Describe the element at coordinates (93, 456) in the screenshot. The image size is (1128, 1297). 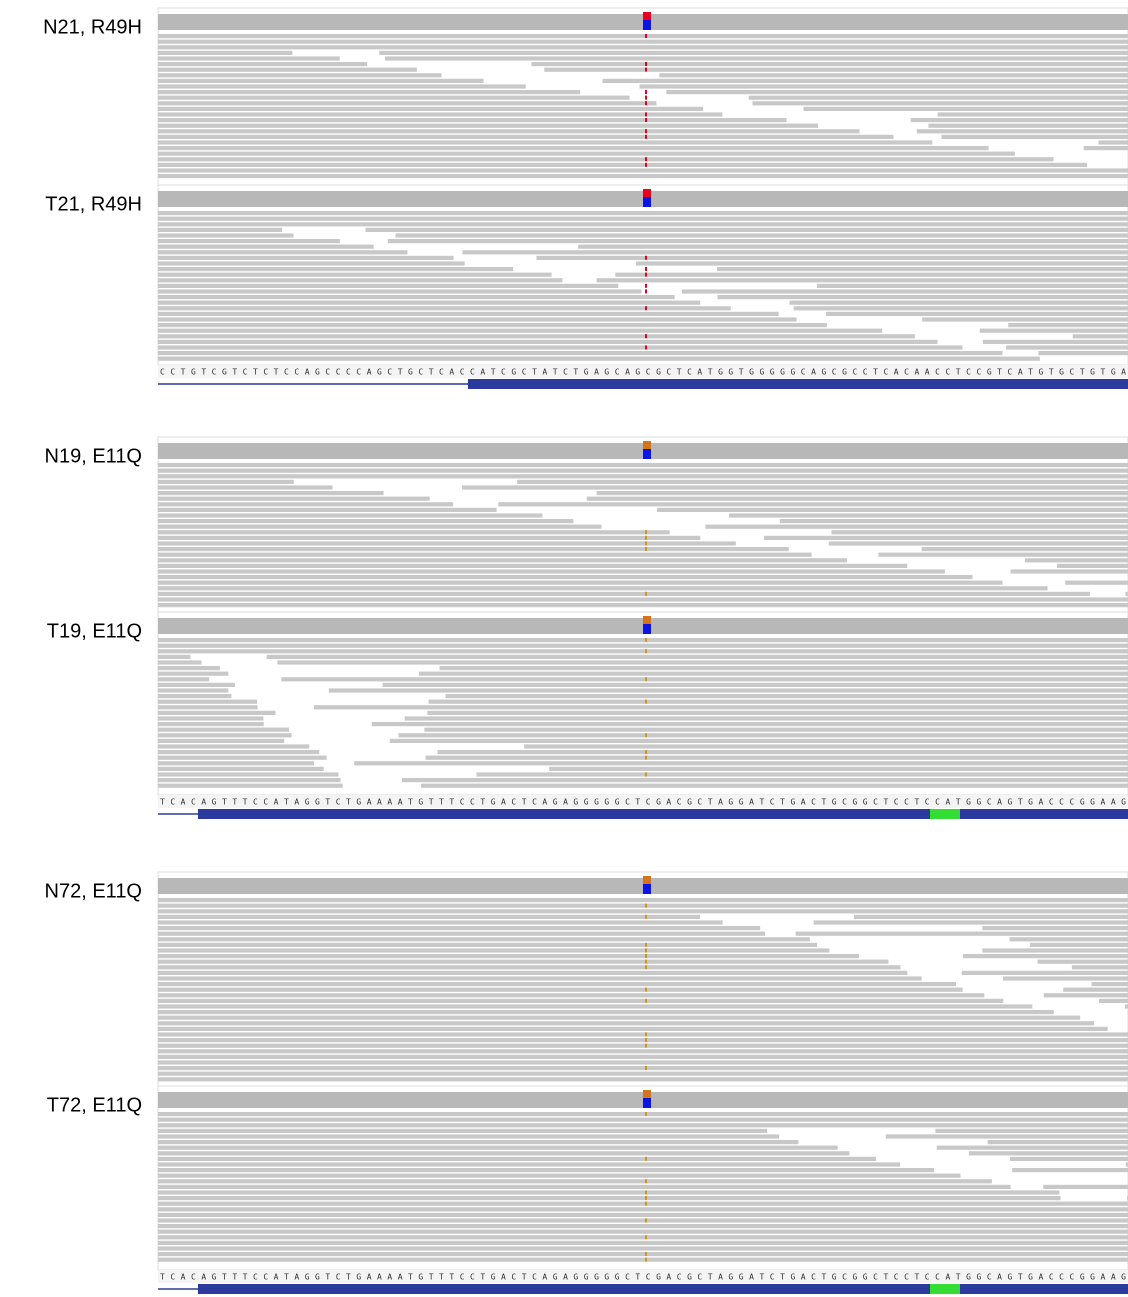
I see `sample-label: N19, E11Q` at that location.